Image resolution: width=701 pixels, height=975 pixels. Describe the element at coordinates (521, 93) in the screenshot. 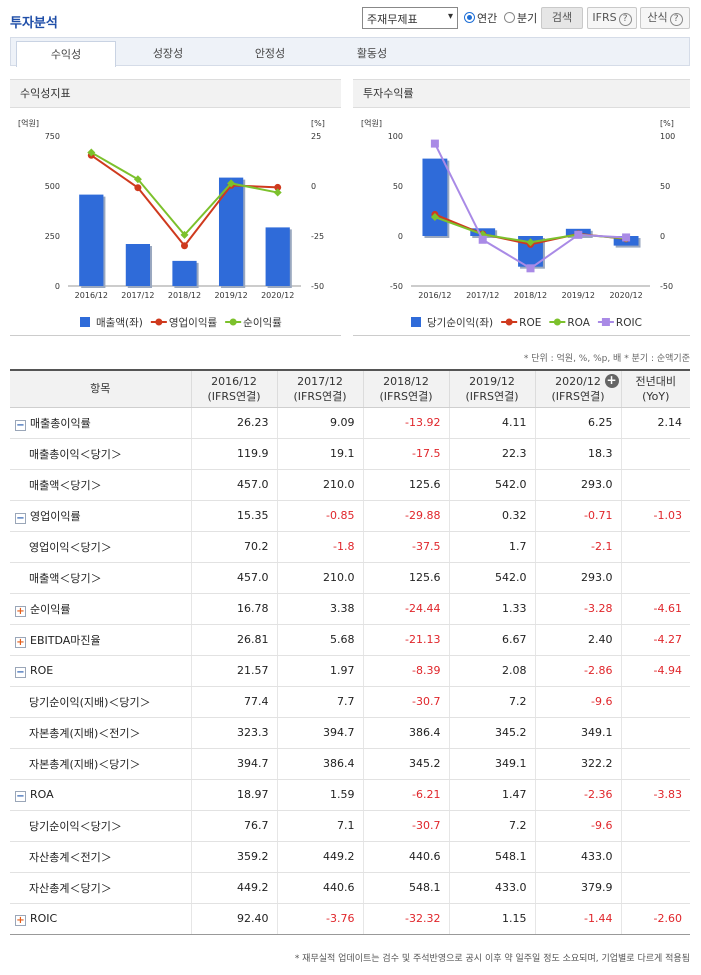

I see `return-chart-title: 투자수익률` at that location.